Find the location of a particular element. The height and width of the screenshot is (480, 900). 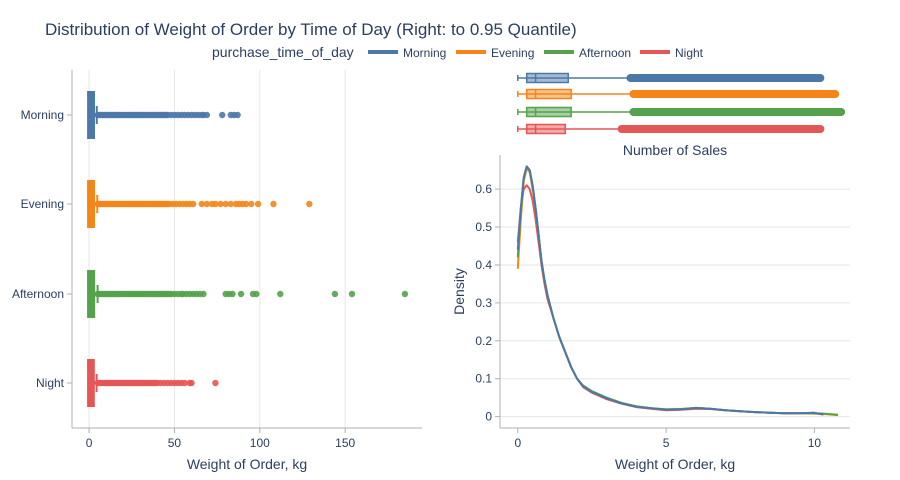

left-y-tick-label-morning: Morning is located at coordinates (42, 115).